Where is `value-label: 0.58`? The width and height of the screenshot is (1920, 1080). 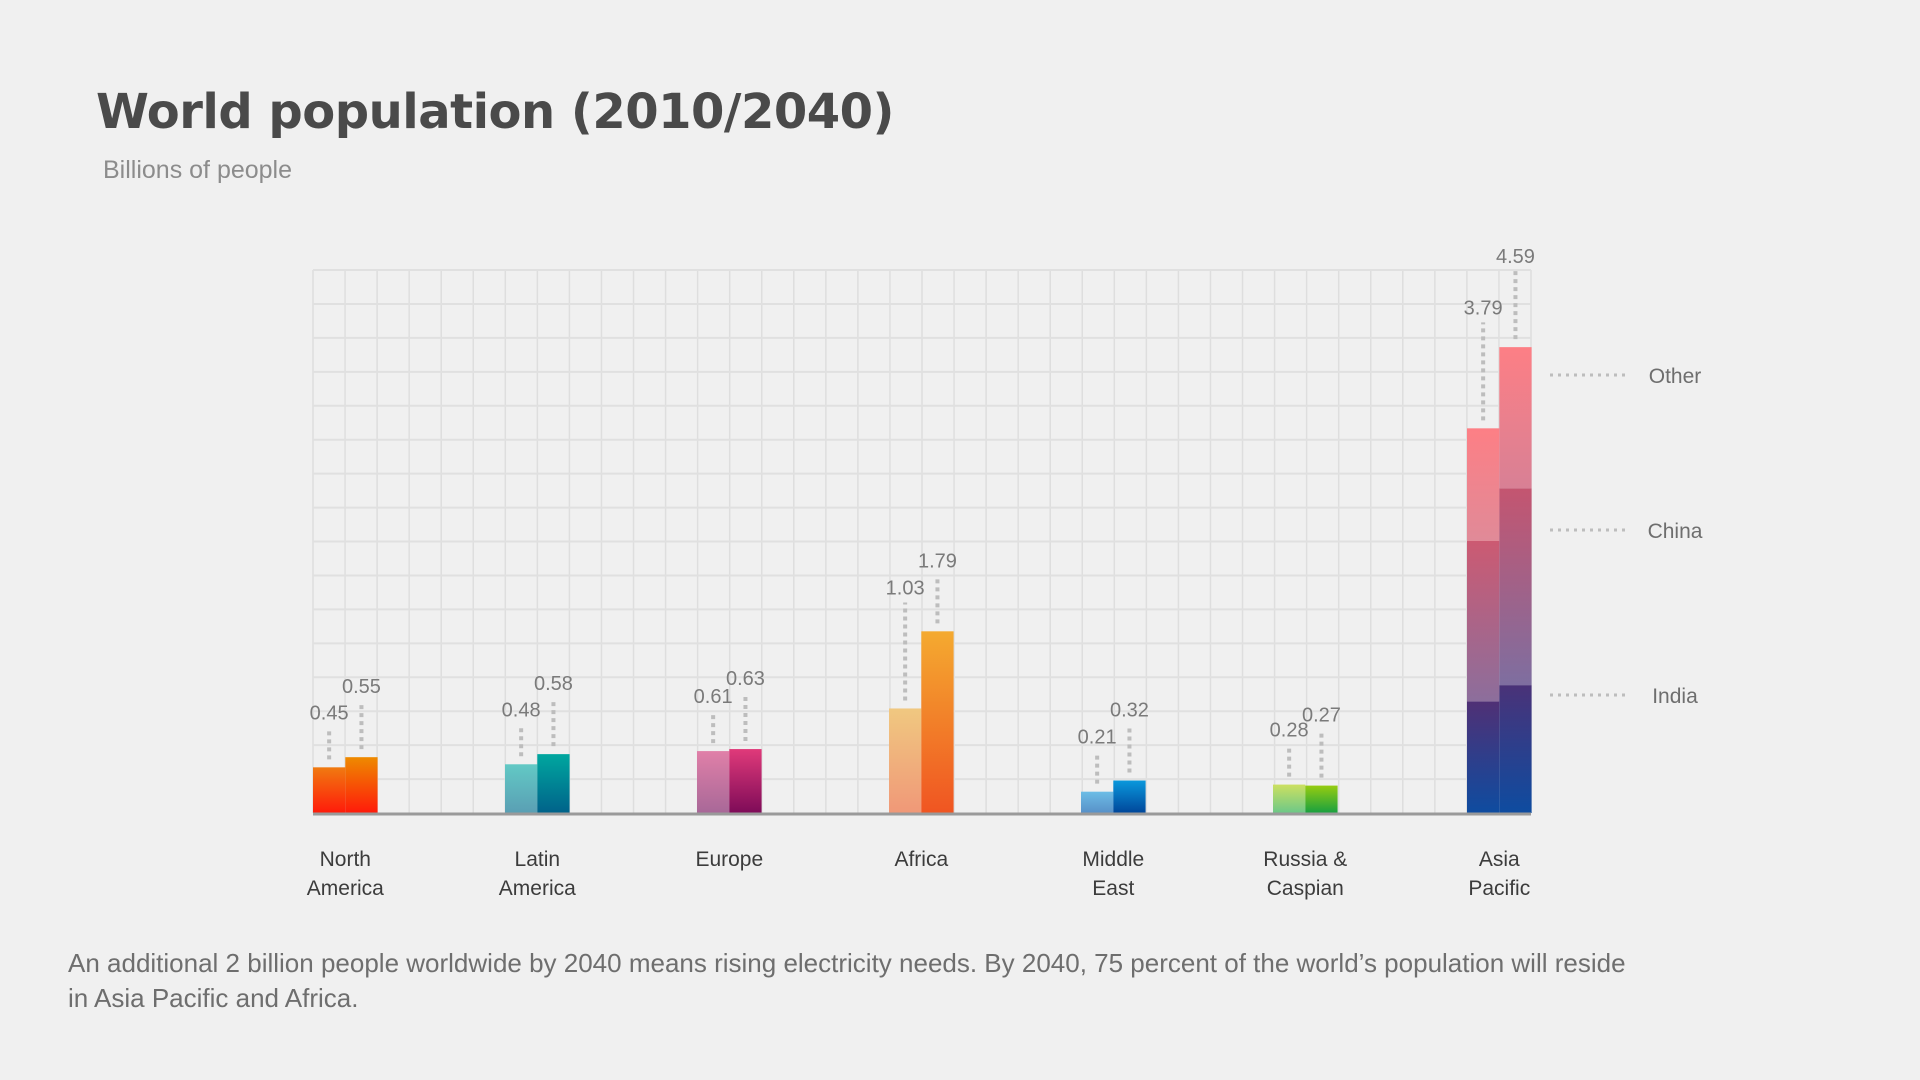
value-label: 0.58 is located at coordinates (553, 684).